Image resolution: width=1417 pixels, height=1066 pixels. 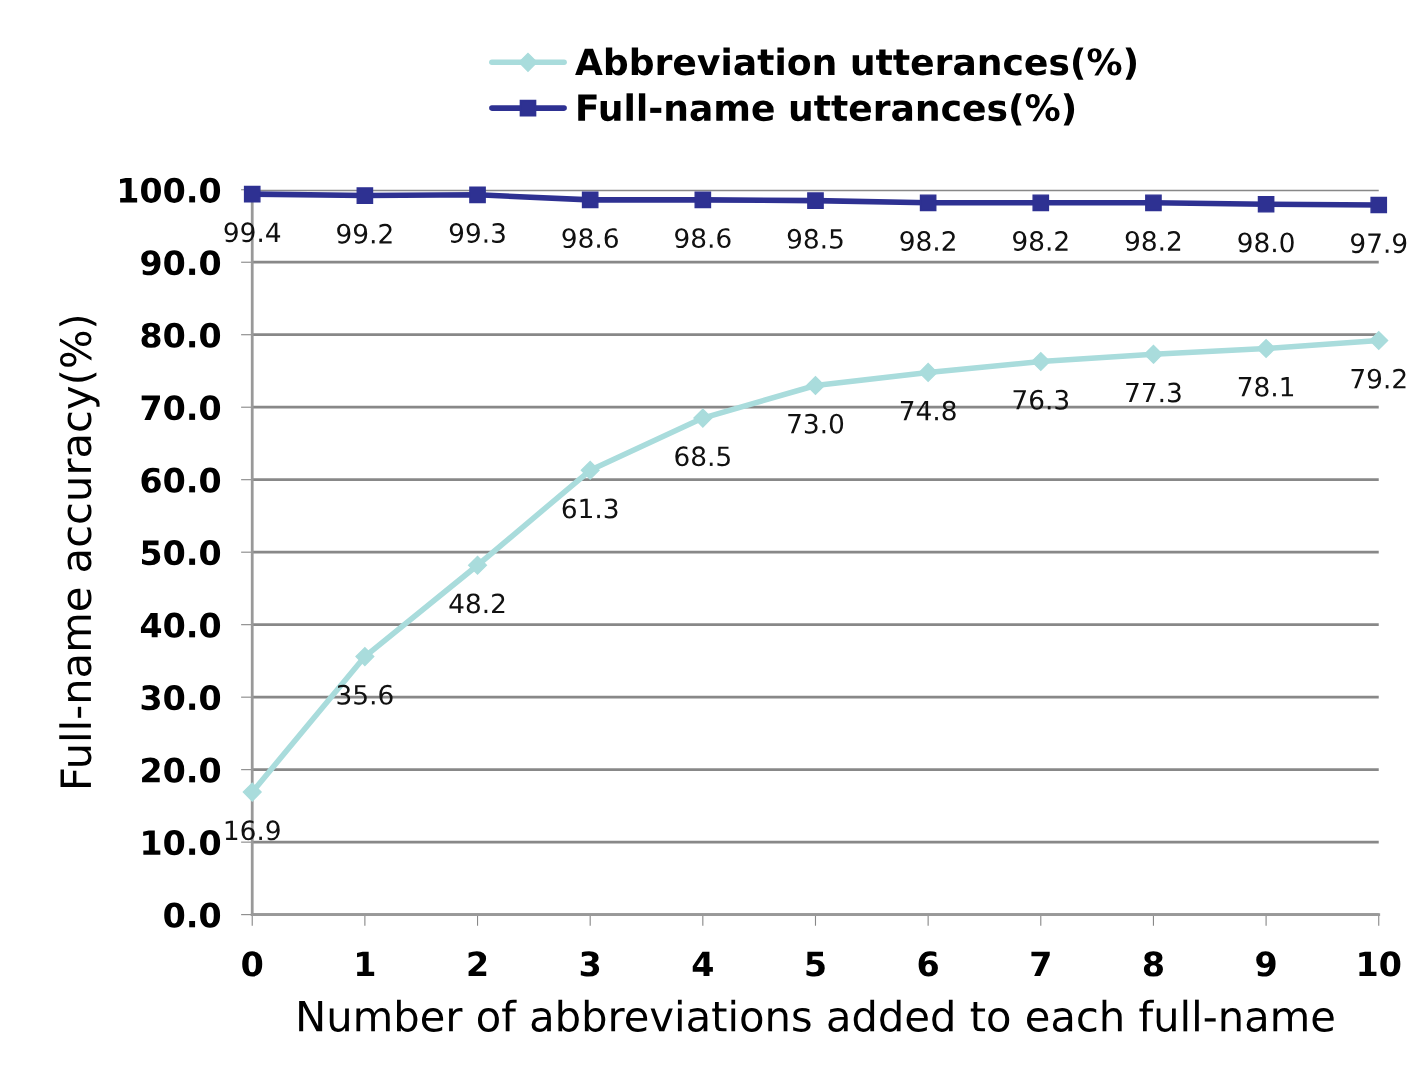 What do you see at coordinates (928, 410) in the screenshot?
I see `data-label: 74.8` at bounding box center [928, 410].